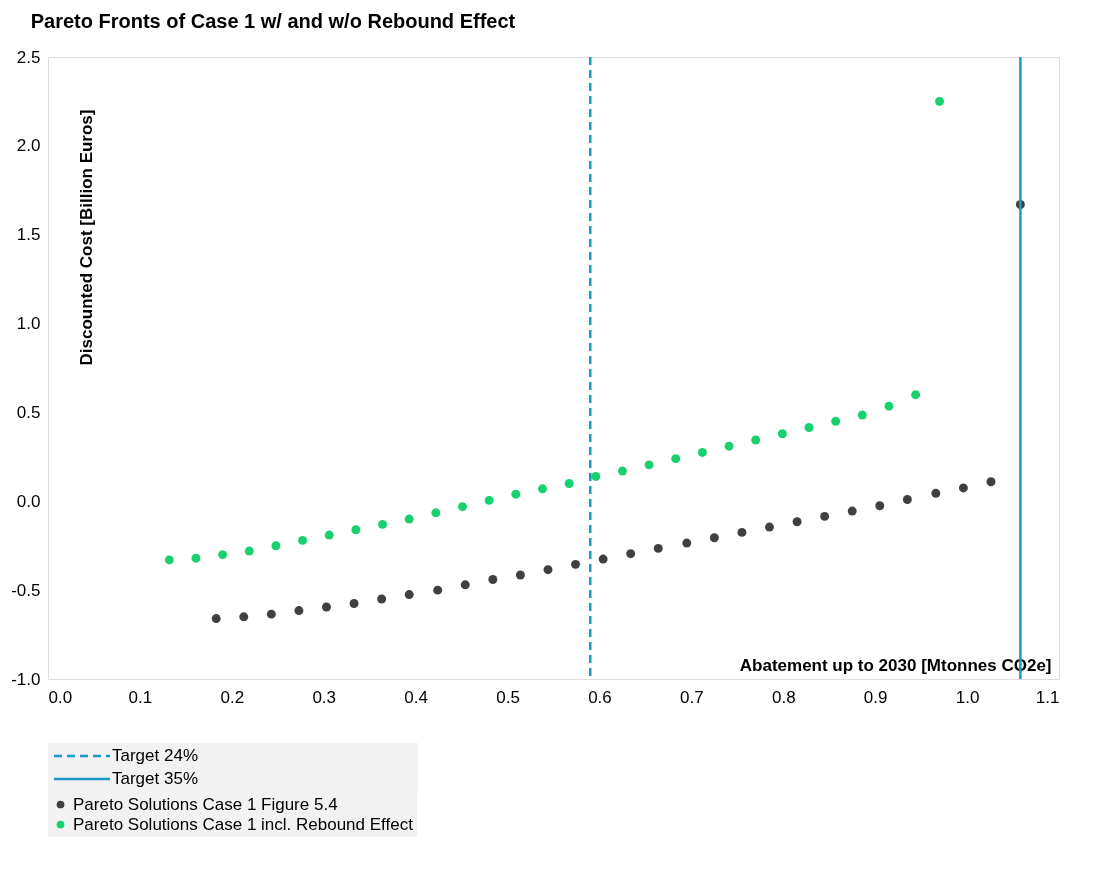  I want to click on y-tick-label: 0.5, so click(28, 412).